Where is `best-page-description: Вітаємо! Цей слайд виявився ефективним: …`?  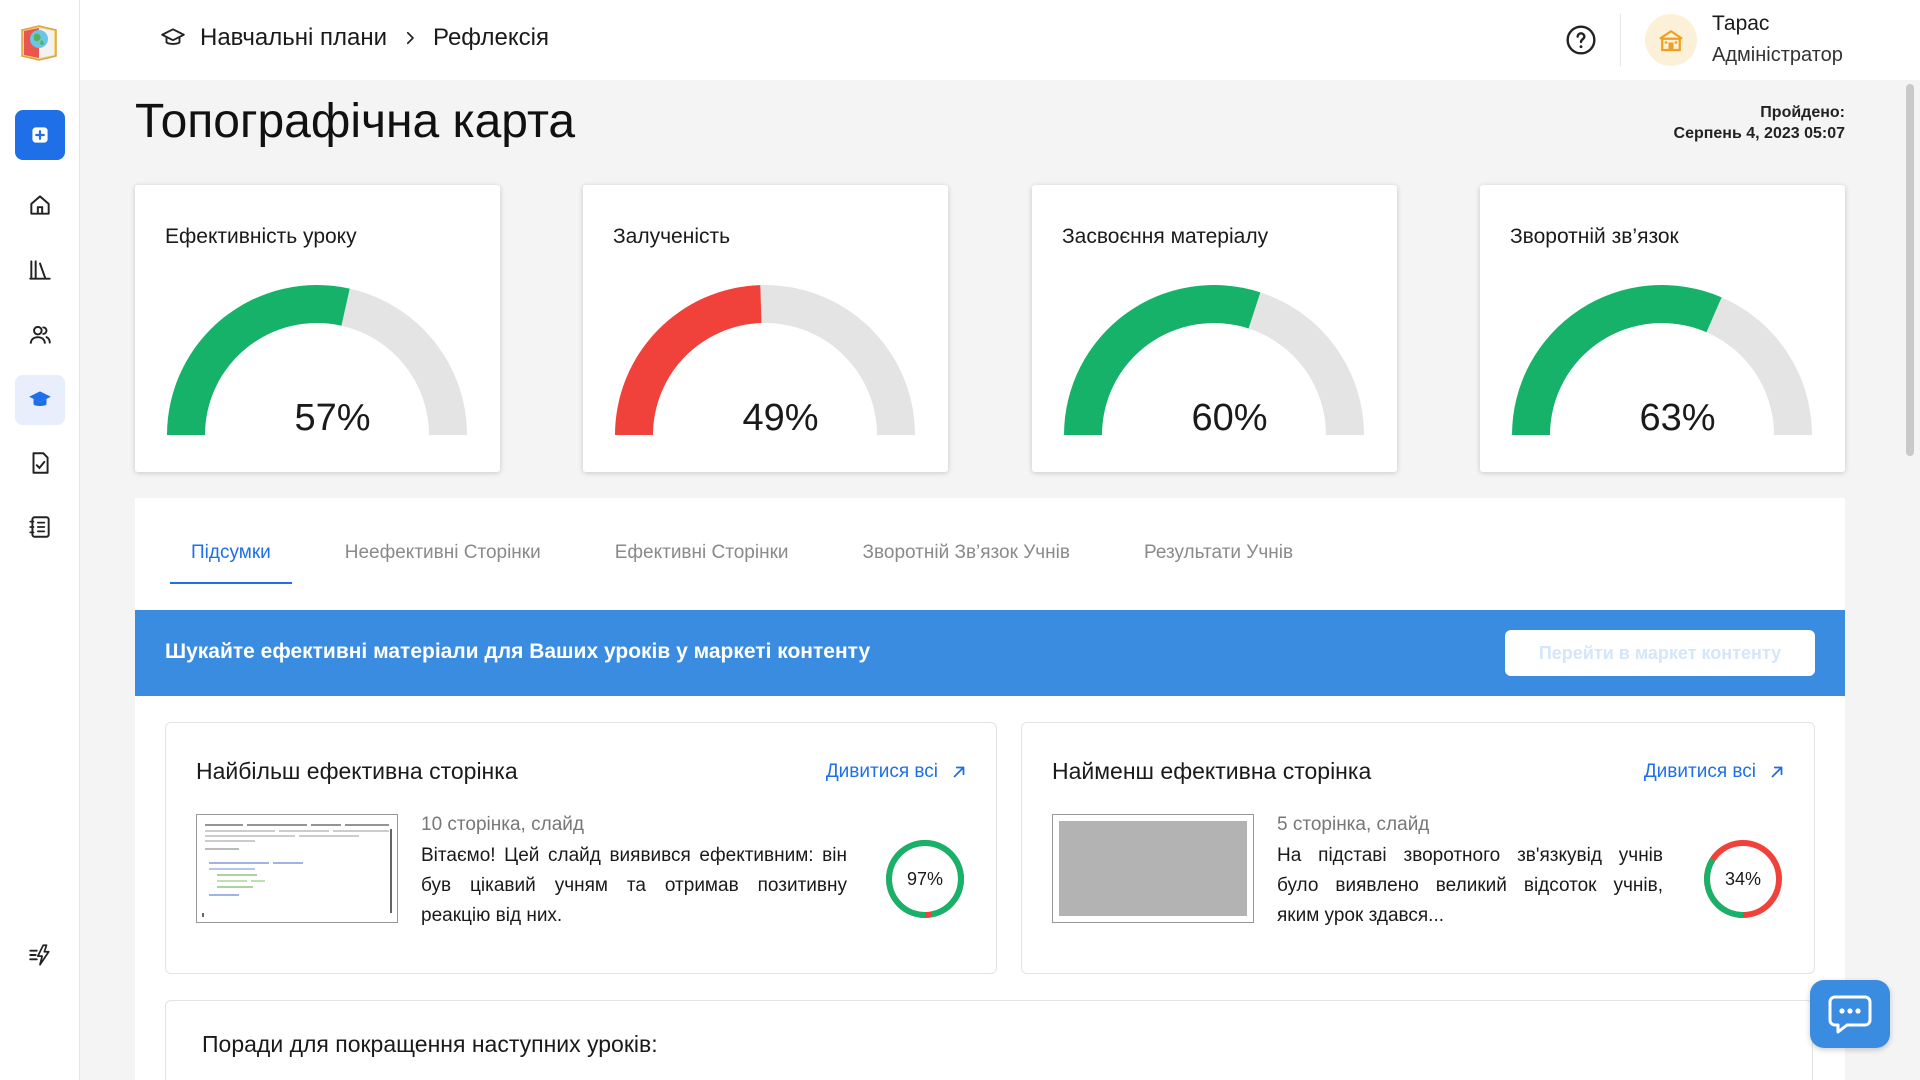
best-page-description: Вітаємо! Цей слайд виявився ефективним: … is located at coordinates (634, 885).